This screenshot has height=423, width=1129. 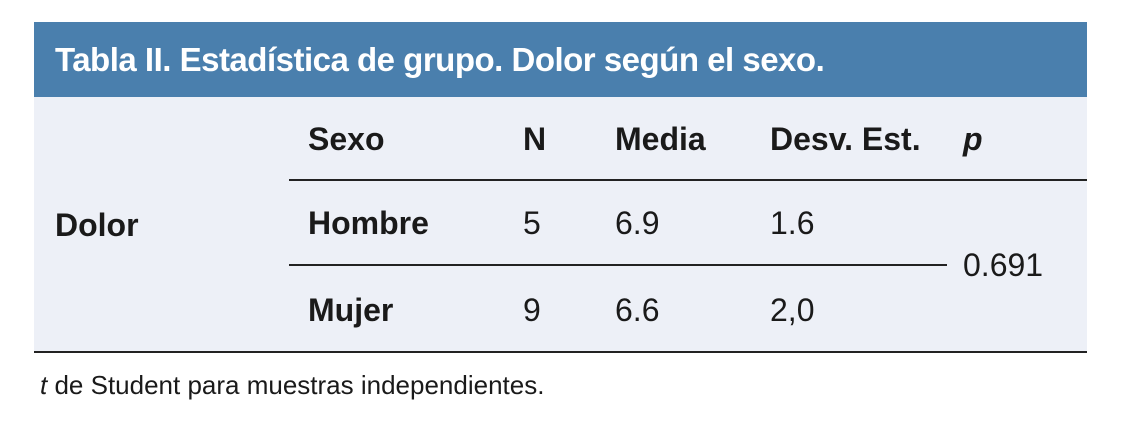 What do you see at coordinates (688, 180) in the screenshot?
I see `header-divider-line` at bounding box center [688, 180].